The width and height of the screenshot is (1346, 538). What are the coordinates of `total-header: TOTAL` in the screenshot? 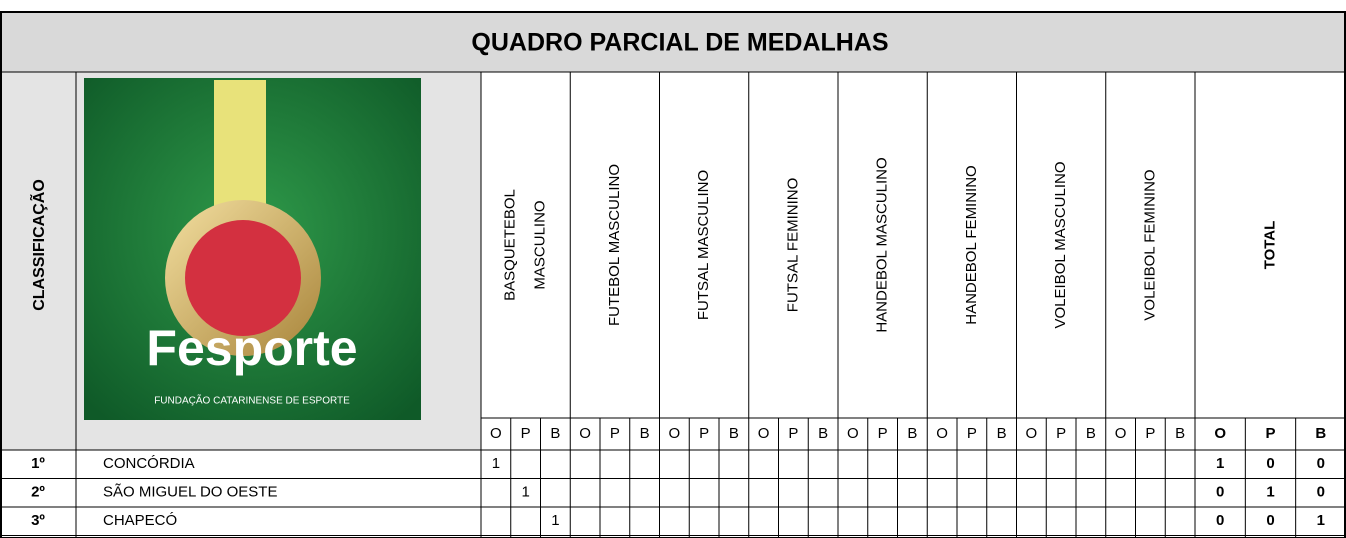 It's located at (1269, 245).